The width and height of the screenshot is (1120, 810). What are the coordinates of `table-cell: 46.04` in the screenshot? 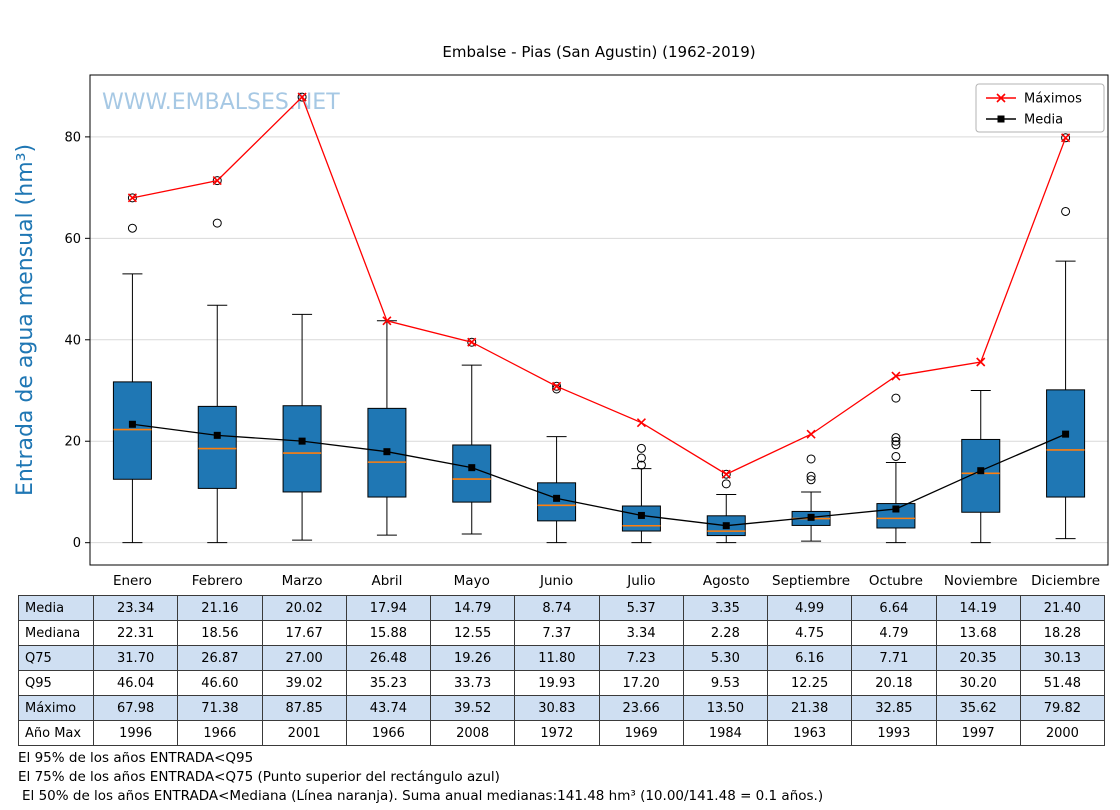 It's located at (135, 683).